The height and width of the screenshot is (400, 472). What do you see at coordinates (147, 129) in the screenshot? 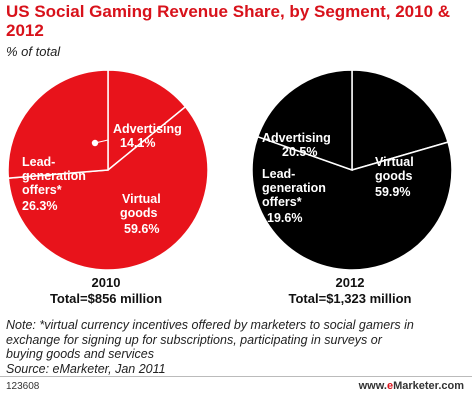
I see `label-2010-advertising: Advertising` at bounding box center [147, 129].